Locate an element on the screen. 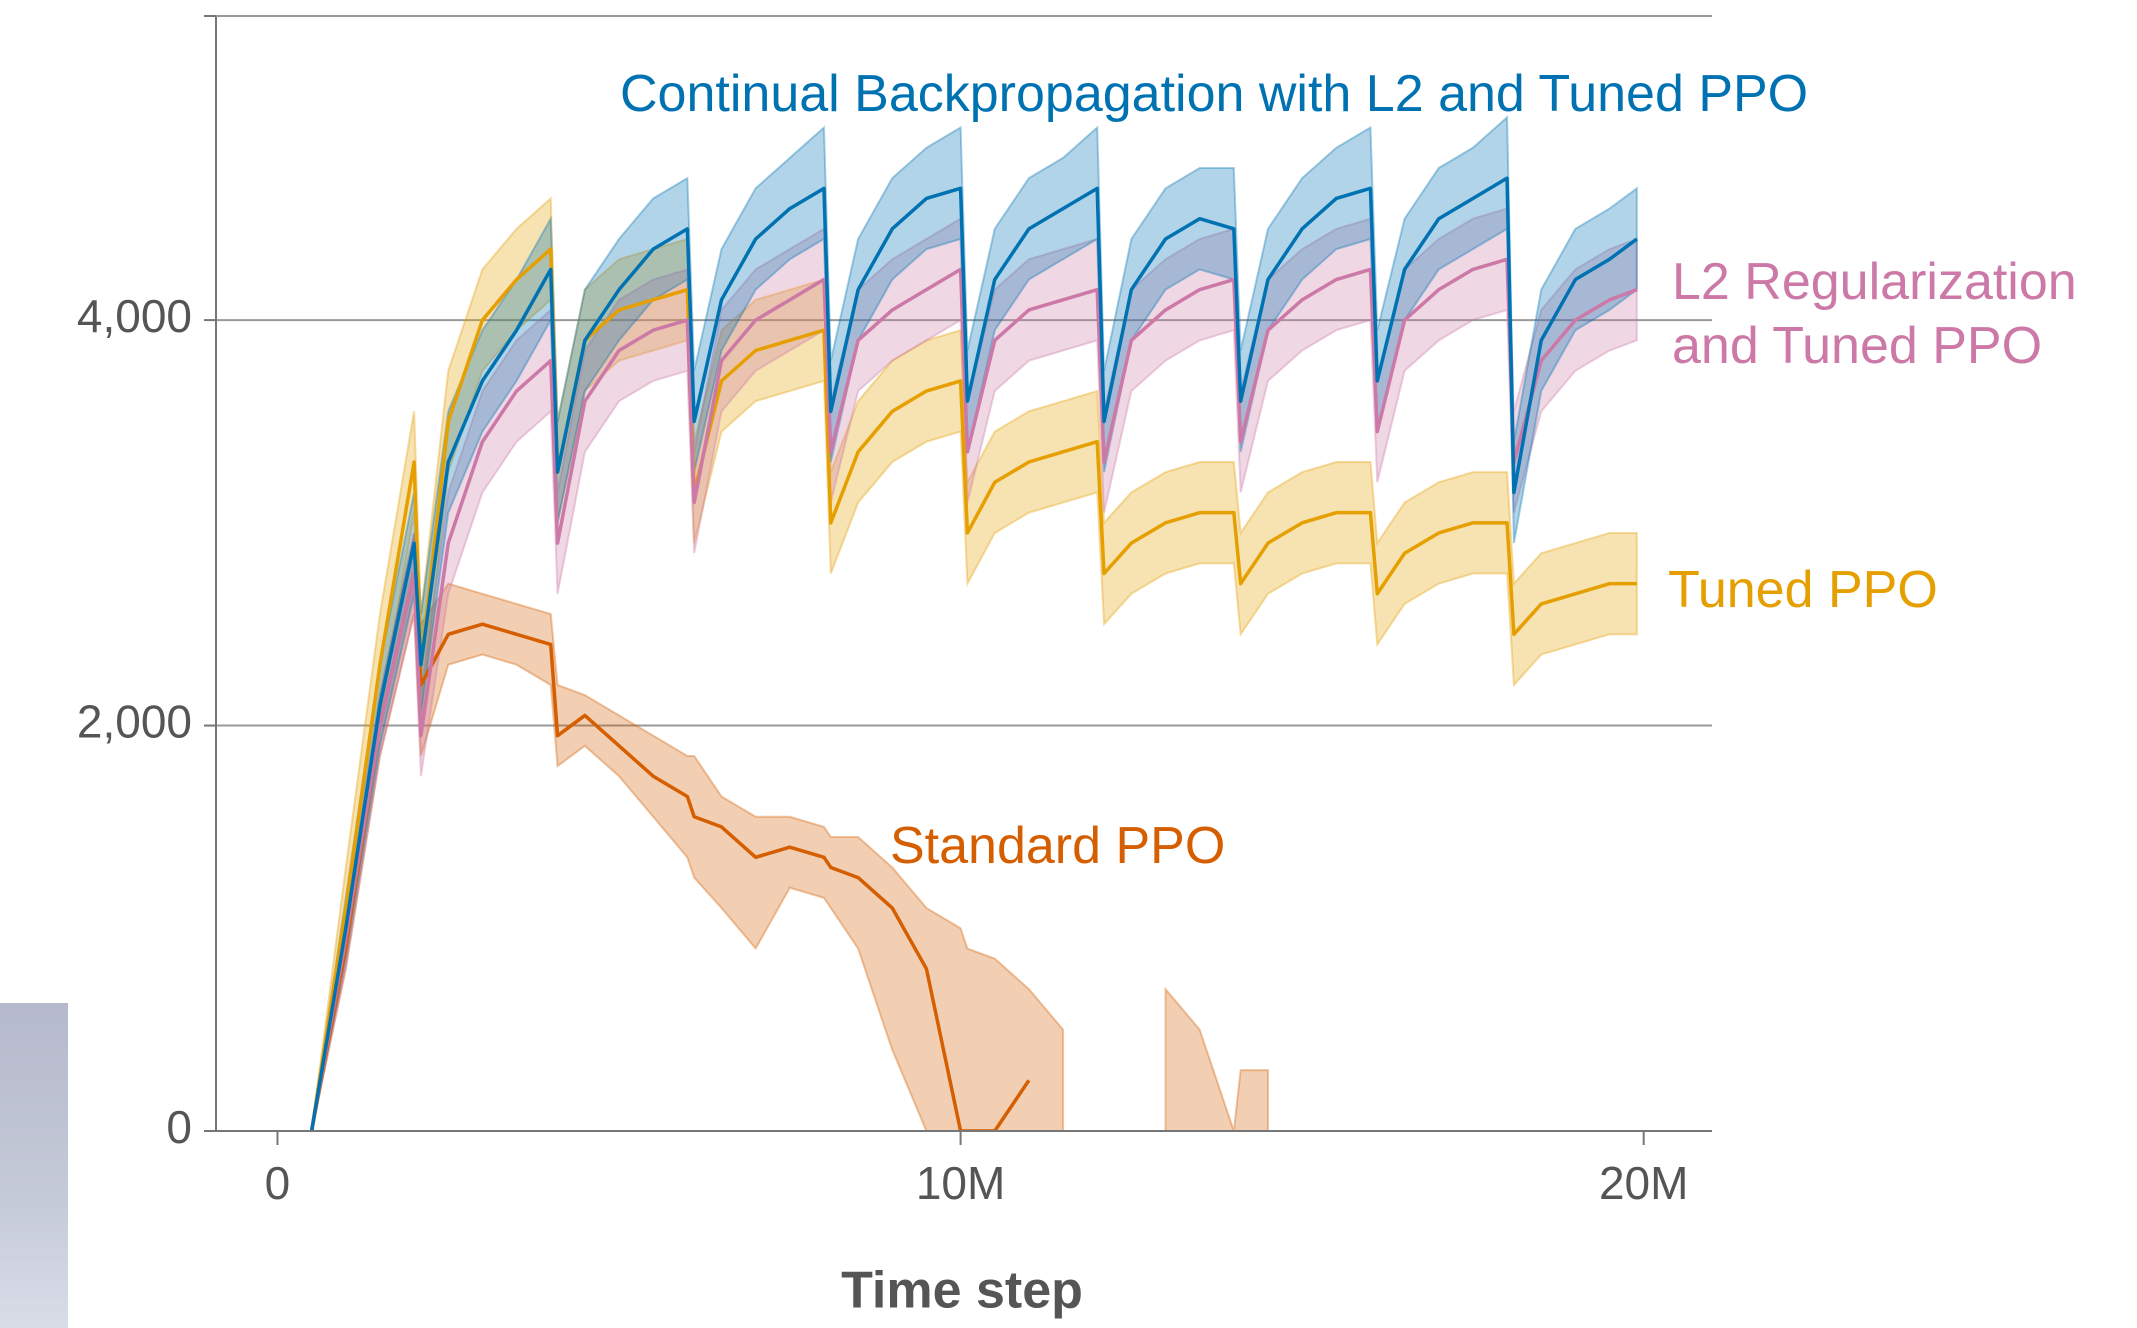 The width and height of the screenshot is (2137, 1328). x-tick-label: 10M is located at coordinates (960, 1183).